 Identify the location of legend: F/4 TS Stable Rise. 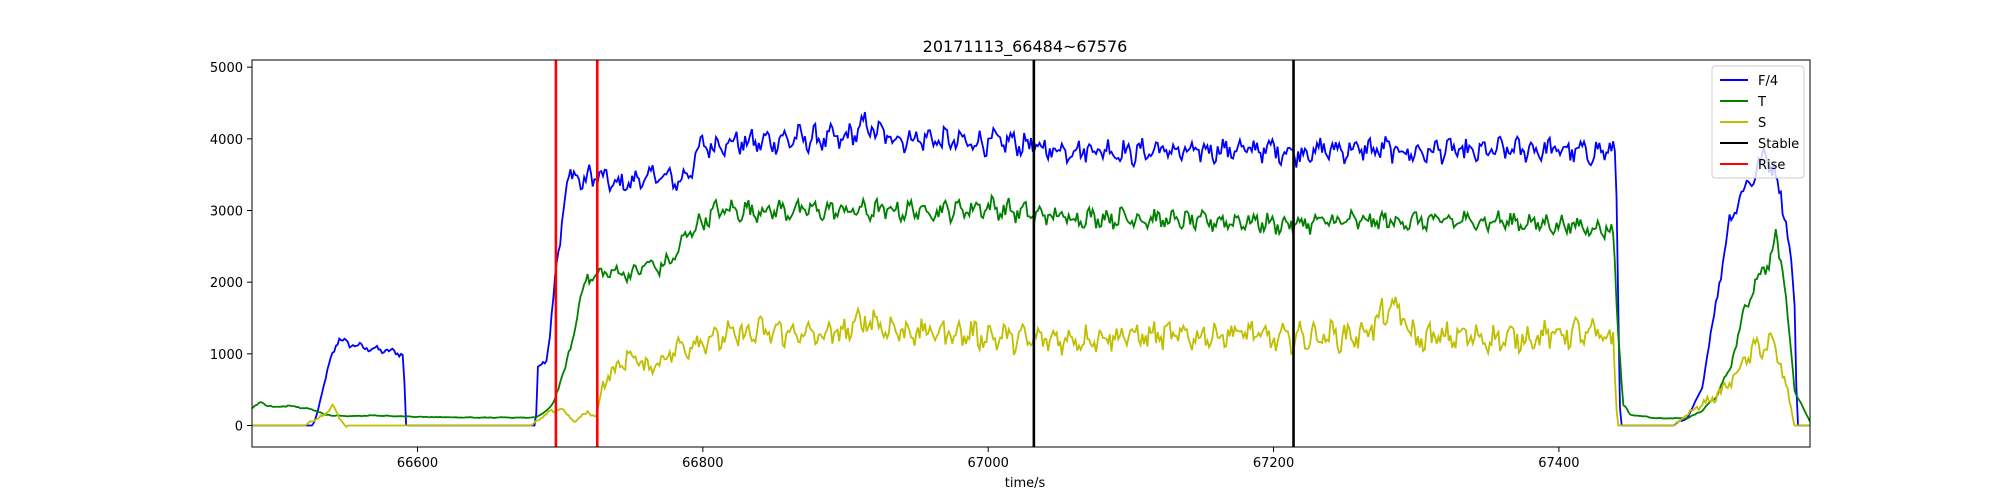
(1758, 122).